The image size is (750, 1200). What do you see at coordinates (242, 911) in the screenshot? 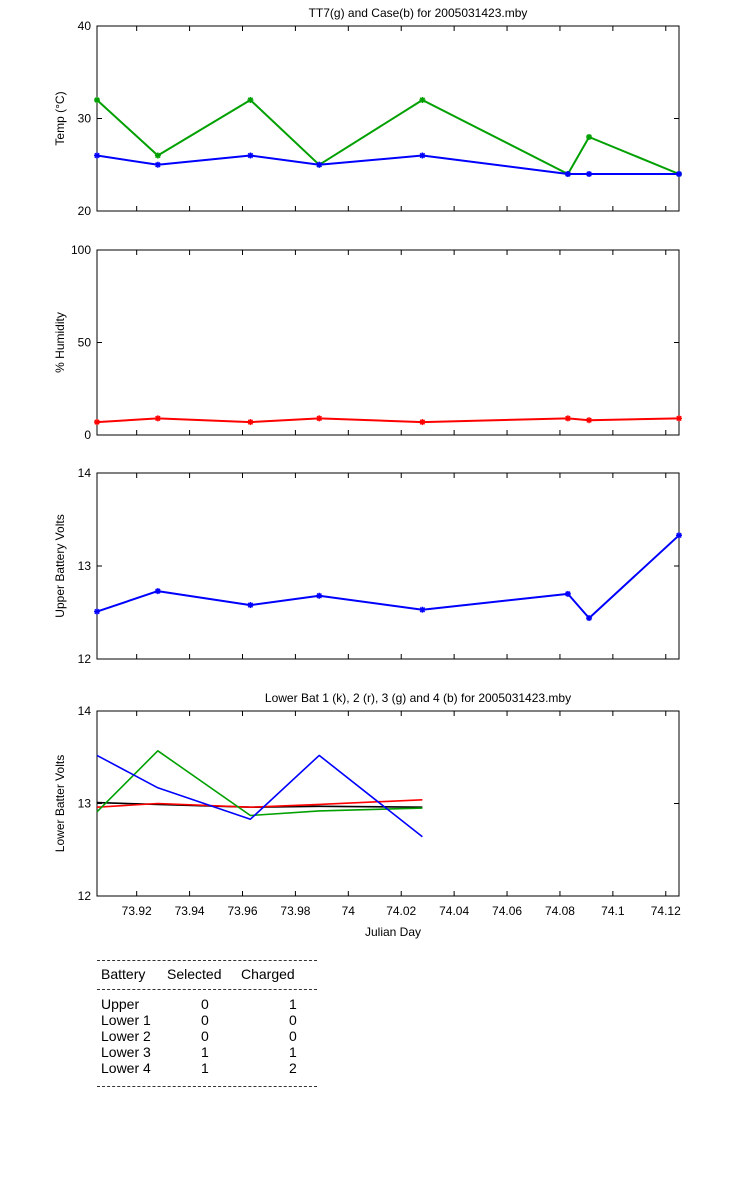
I see `x-tick-label: 73.96` at bounding box center [242, 911].